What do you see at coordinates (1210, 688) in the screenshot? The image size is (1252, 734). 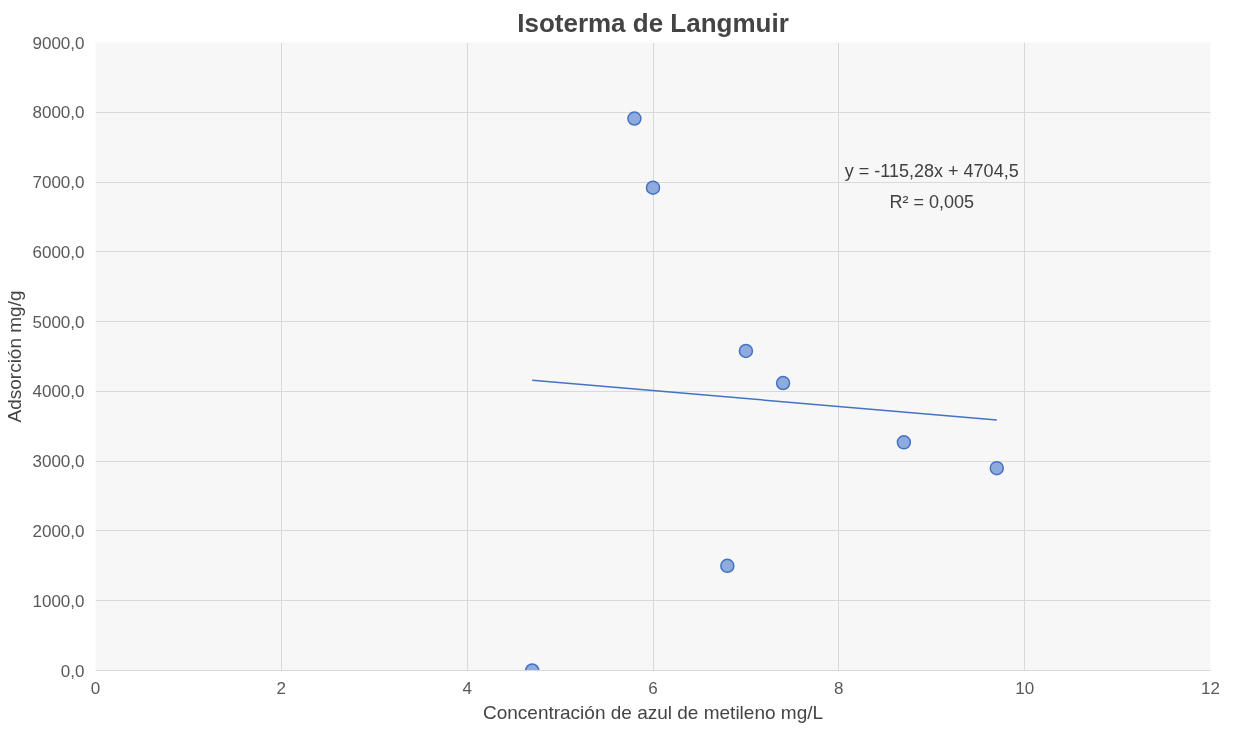 I see `x-tick-label: 12` at bounding box center [1210, 688].